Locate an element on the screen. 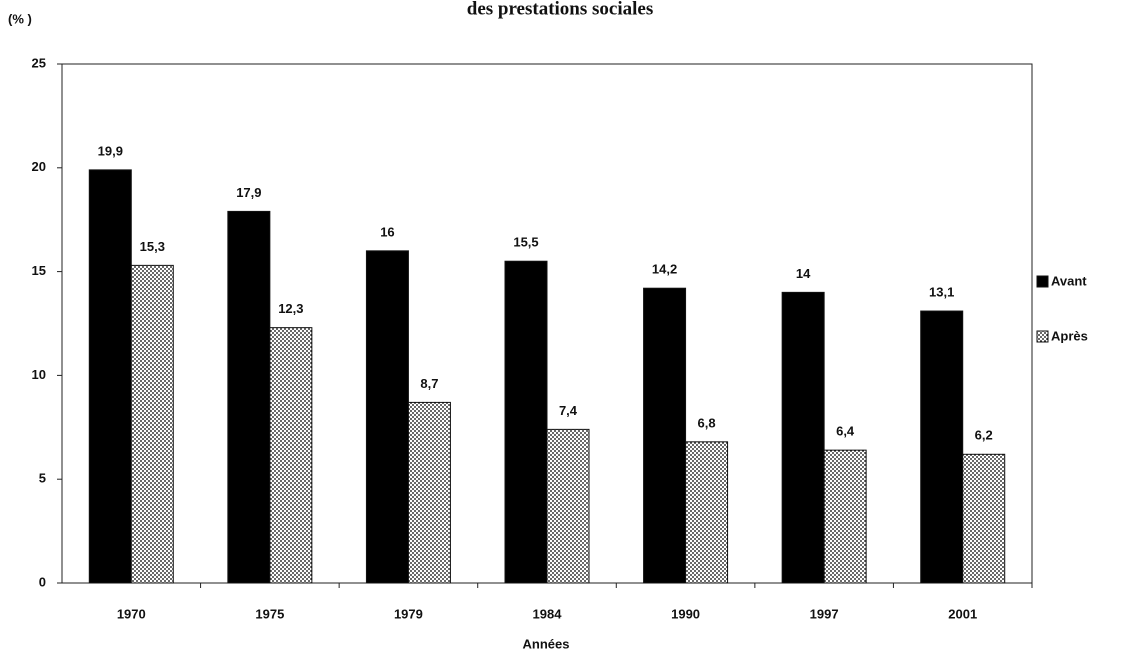 The image size is (1123, 655). value-label: 12,3 is located at coordinates (290, 308).